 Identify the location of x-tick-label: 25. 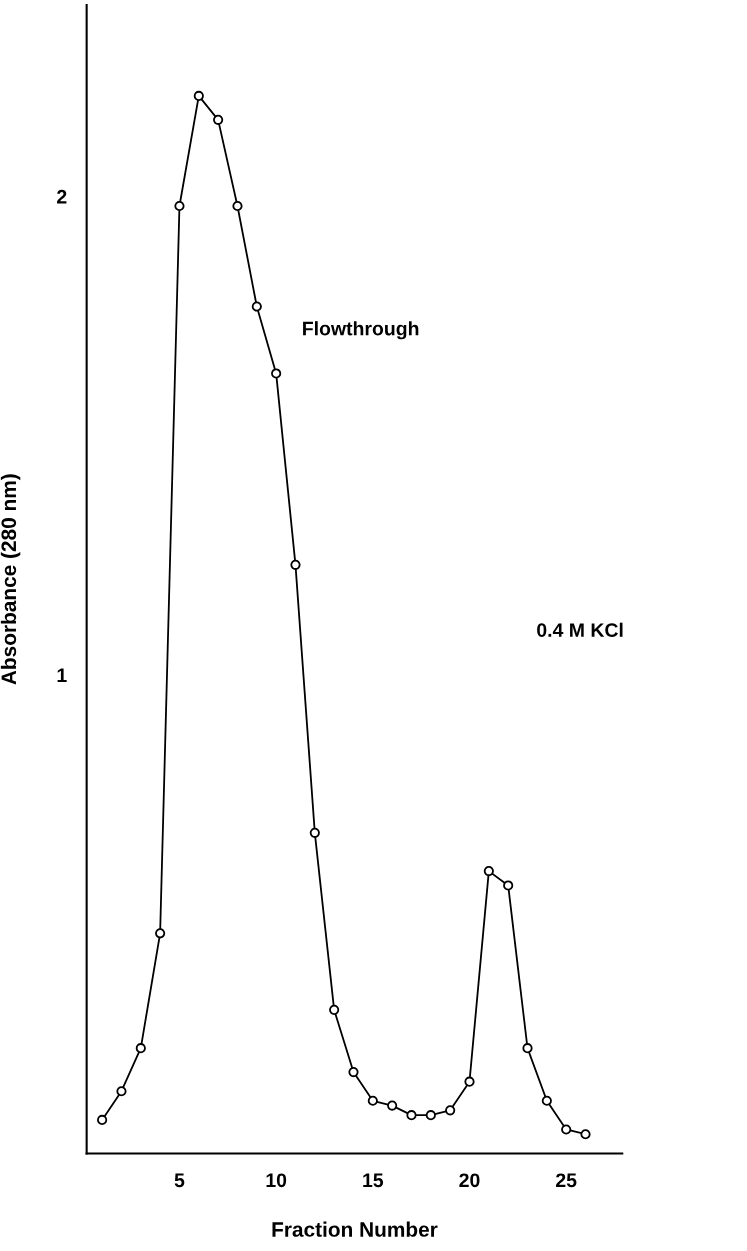
(566, 1180).